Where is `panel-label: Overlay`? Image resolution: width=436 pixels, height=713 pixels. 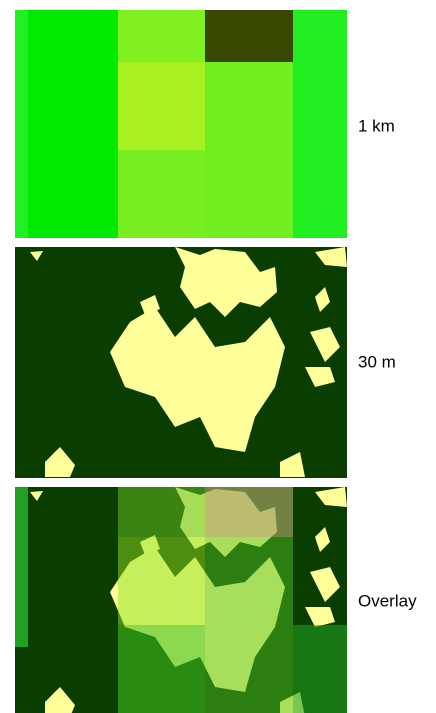 panel-label: Overlay is located at coordinates (387, 600).